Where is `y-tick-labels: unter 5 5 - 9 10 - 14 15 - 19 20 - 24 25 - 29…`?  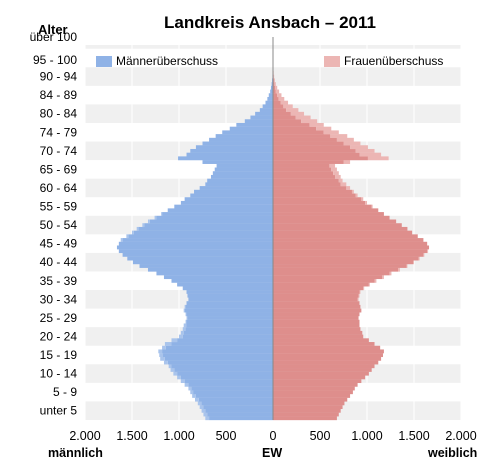 y-tick-labels: unter 5 5 - 9 10 - 14 15 - 19 20 - 24 25 - 29… is located at coordinates (54, 224).